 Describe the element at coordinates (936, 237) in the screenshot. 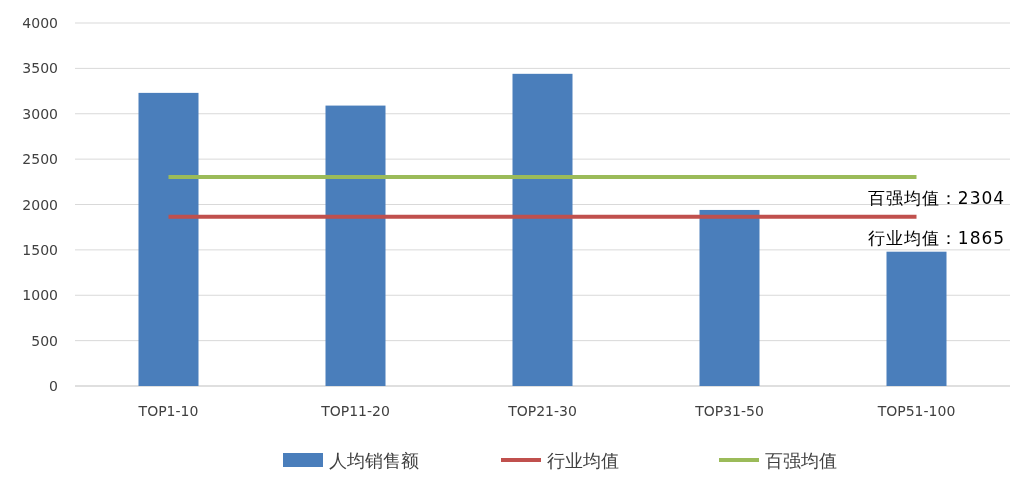

I see `annotation: 行业均值：1865` at that location.